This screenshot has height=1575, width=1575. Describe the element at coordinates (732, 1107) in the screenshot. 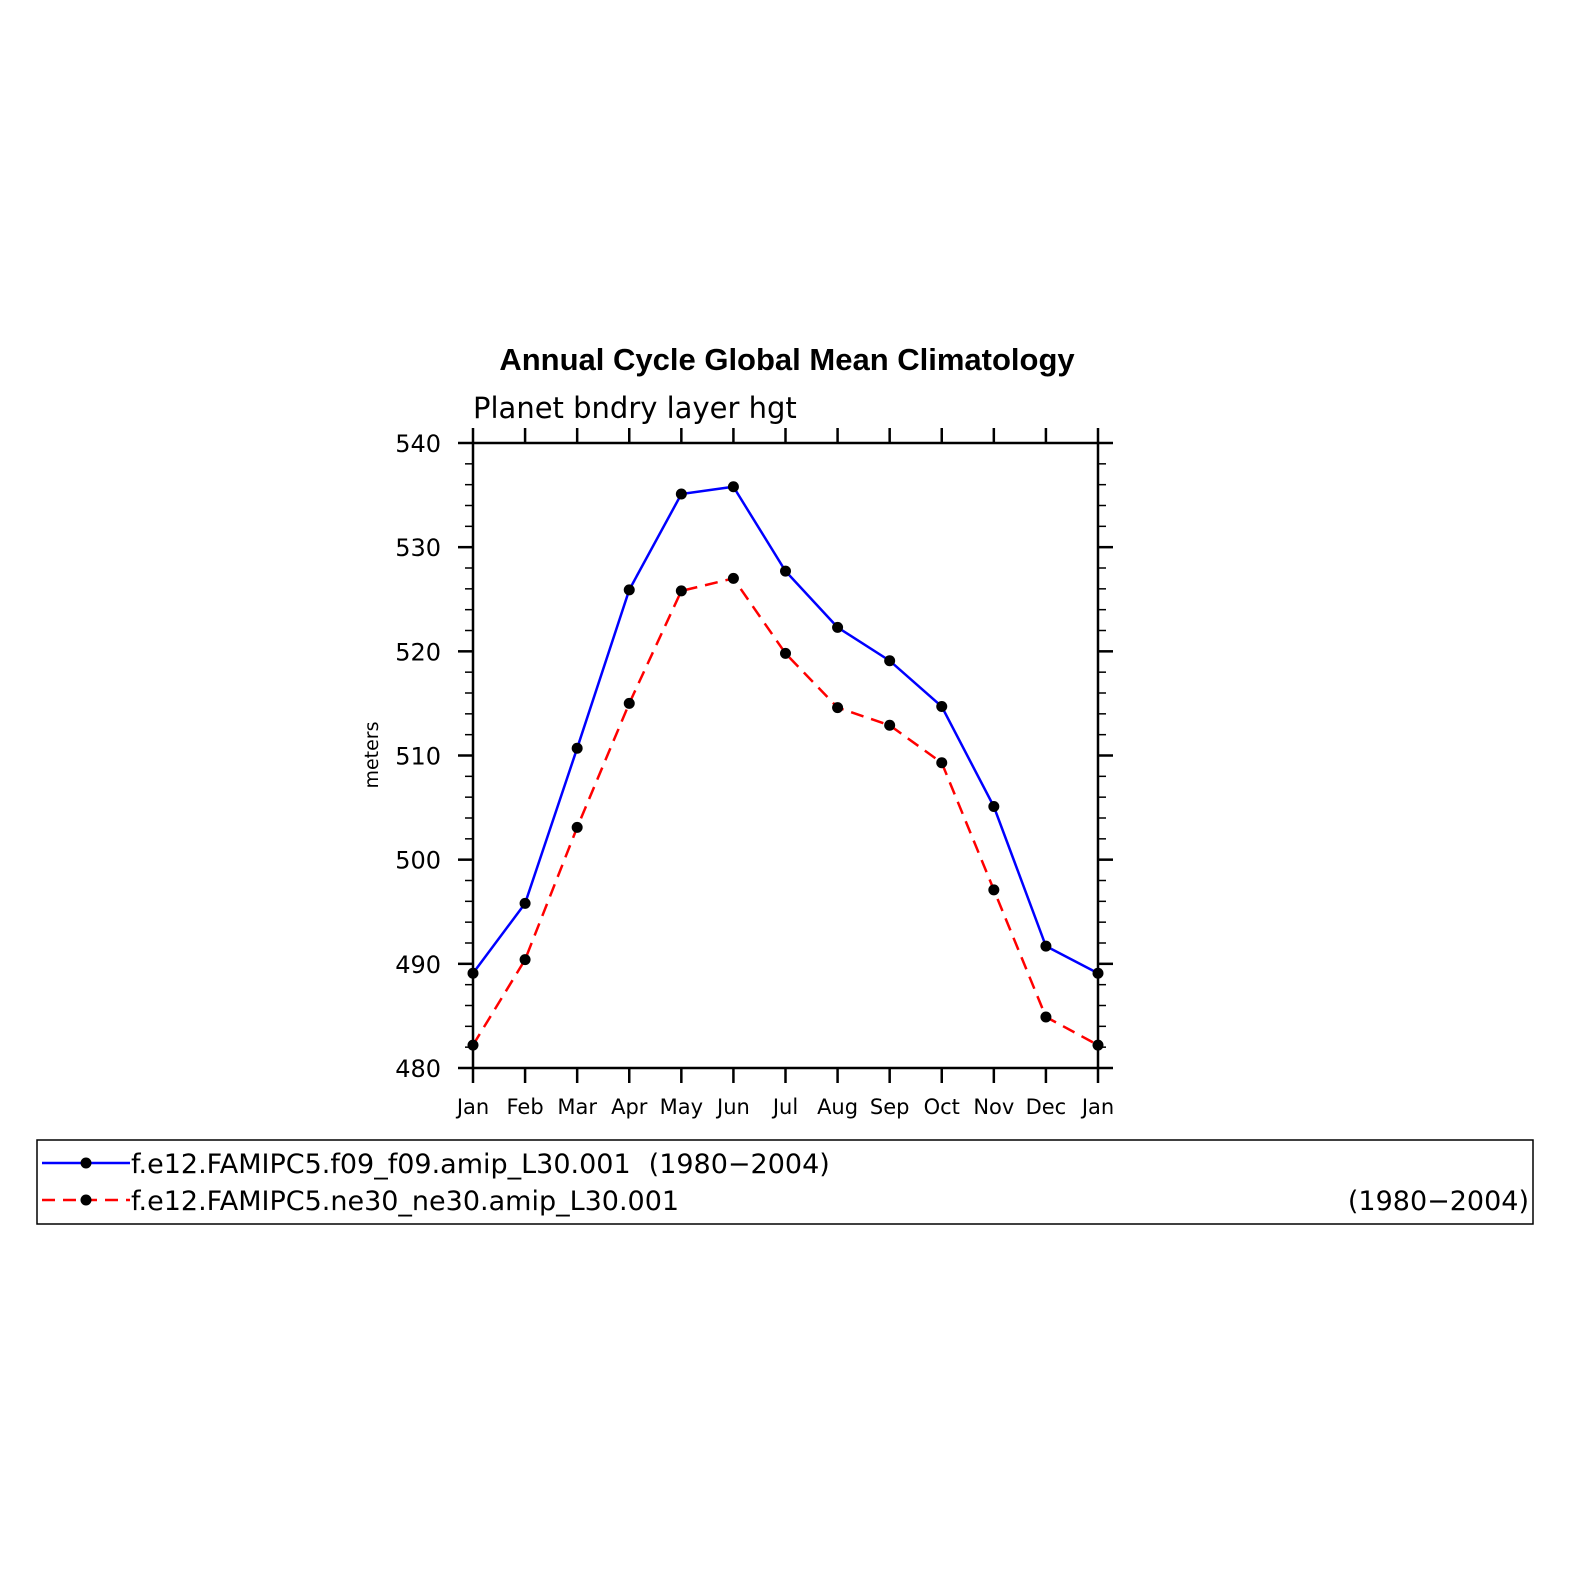

I see `x-tick-label: Jun` at that location.